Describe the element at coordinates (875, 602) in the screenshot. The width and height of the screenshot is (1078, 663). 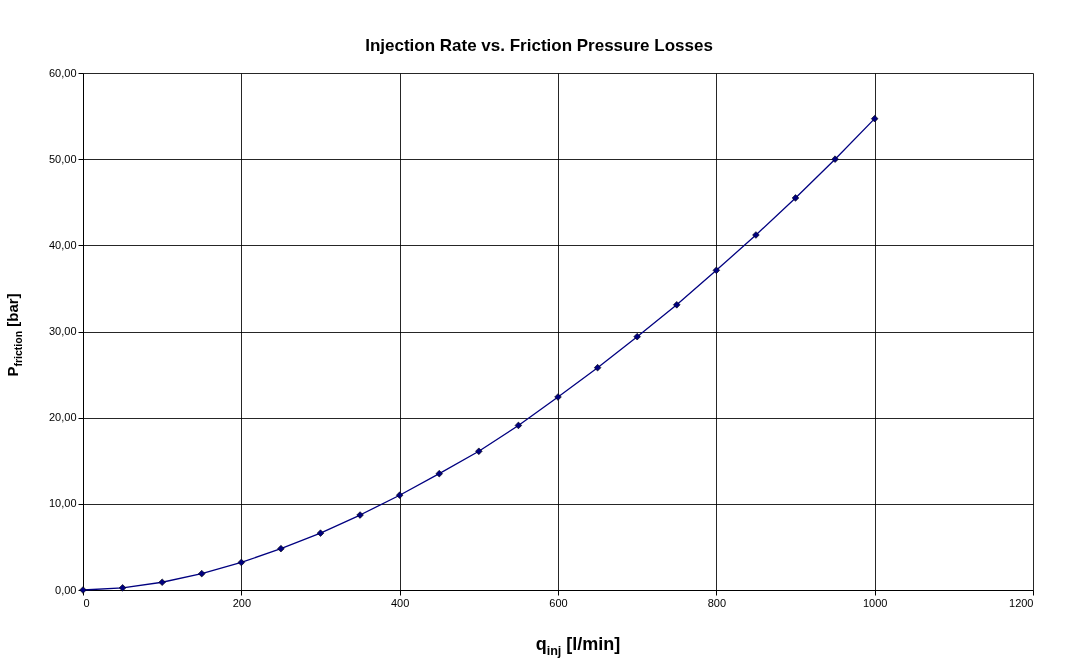
I see `x-tick-label: 1000` at that location.